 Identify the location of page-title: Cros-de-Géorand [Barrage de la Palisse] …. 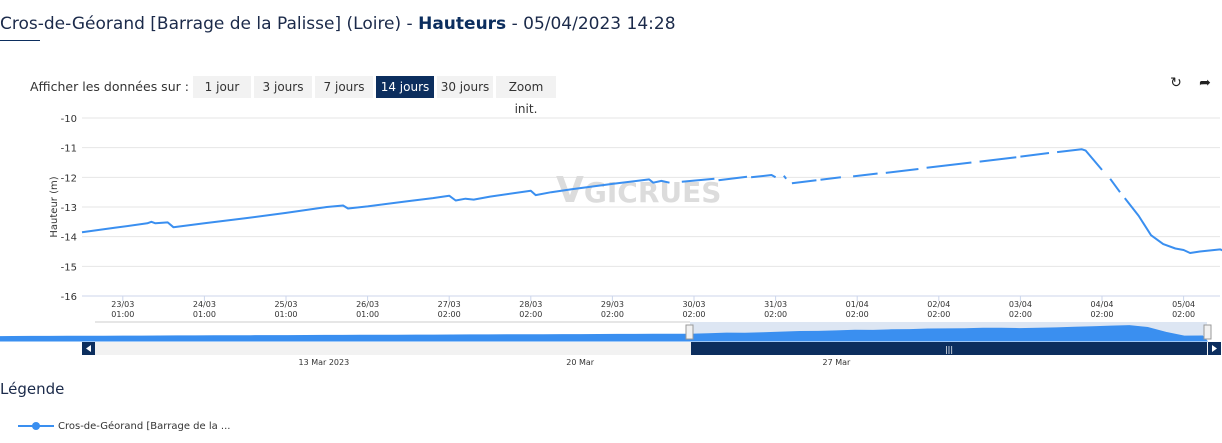
(338, 24).